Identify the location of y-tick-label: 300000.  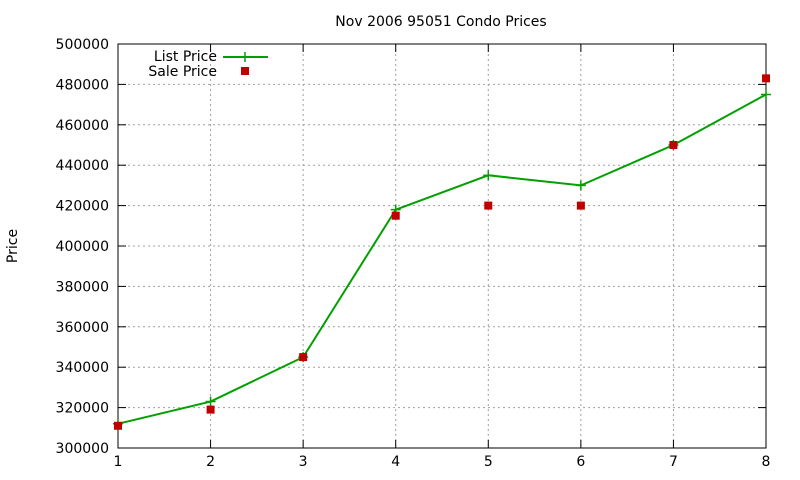
(82, 449).